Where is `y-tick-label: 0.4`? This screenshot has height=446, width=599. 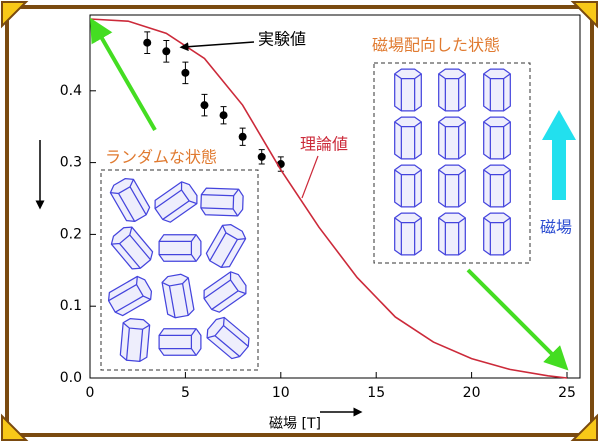 y-tick-label: 0.4 is located at coordinates (71, 91).